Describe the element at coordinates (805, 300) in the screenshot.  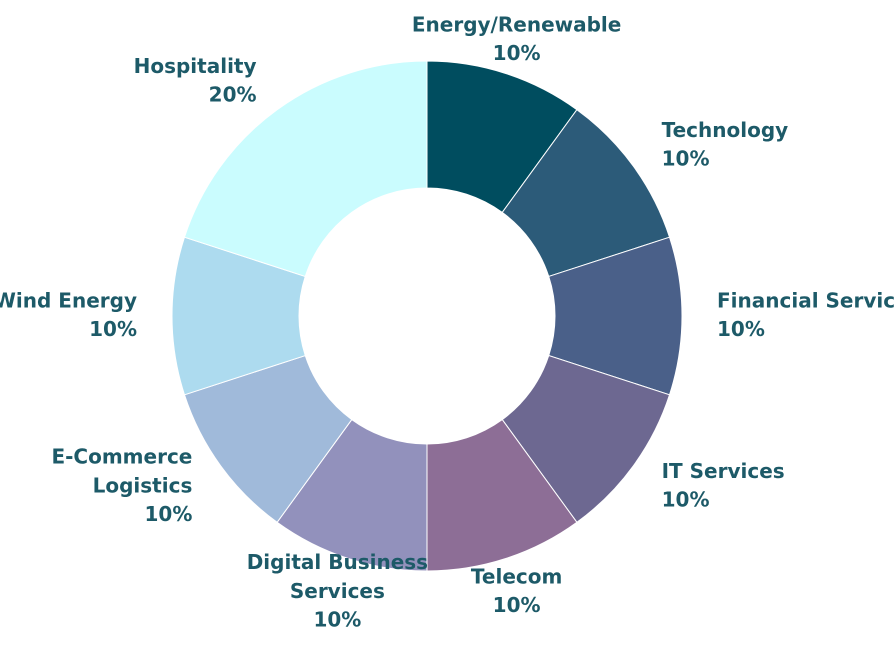
I see `slice-label: Financial Services` at that location.